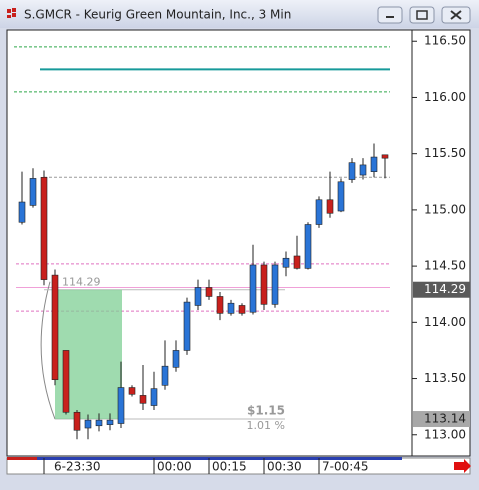 This screenshot has height=490, width=479. What do you see at coordinates (48, 350) in the screenshot?
I see `measure-curve` at bounding box center [48, 350].